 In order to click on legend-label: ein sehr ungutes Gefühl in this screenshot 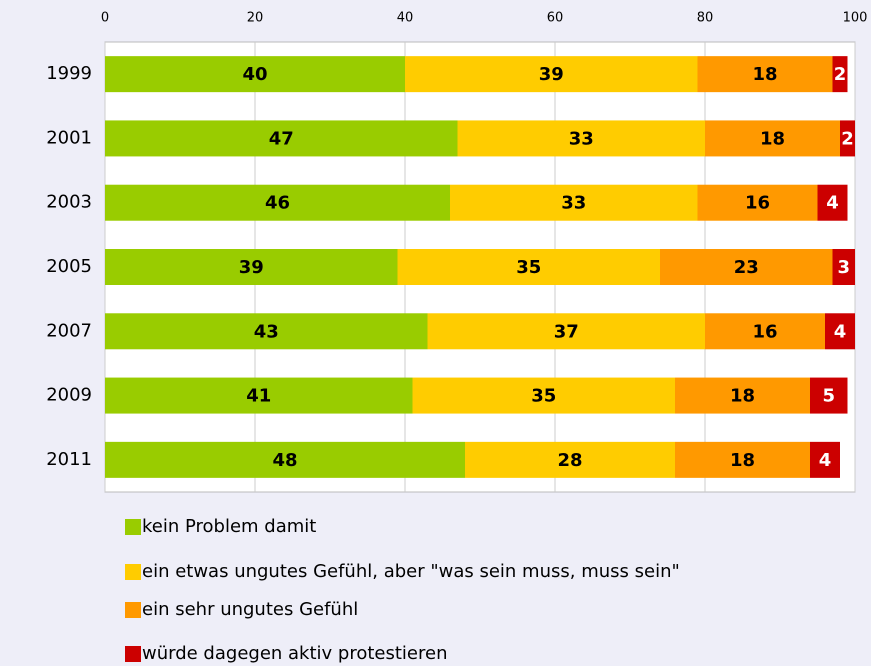, I will do `click(250, 609)`.